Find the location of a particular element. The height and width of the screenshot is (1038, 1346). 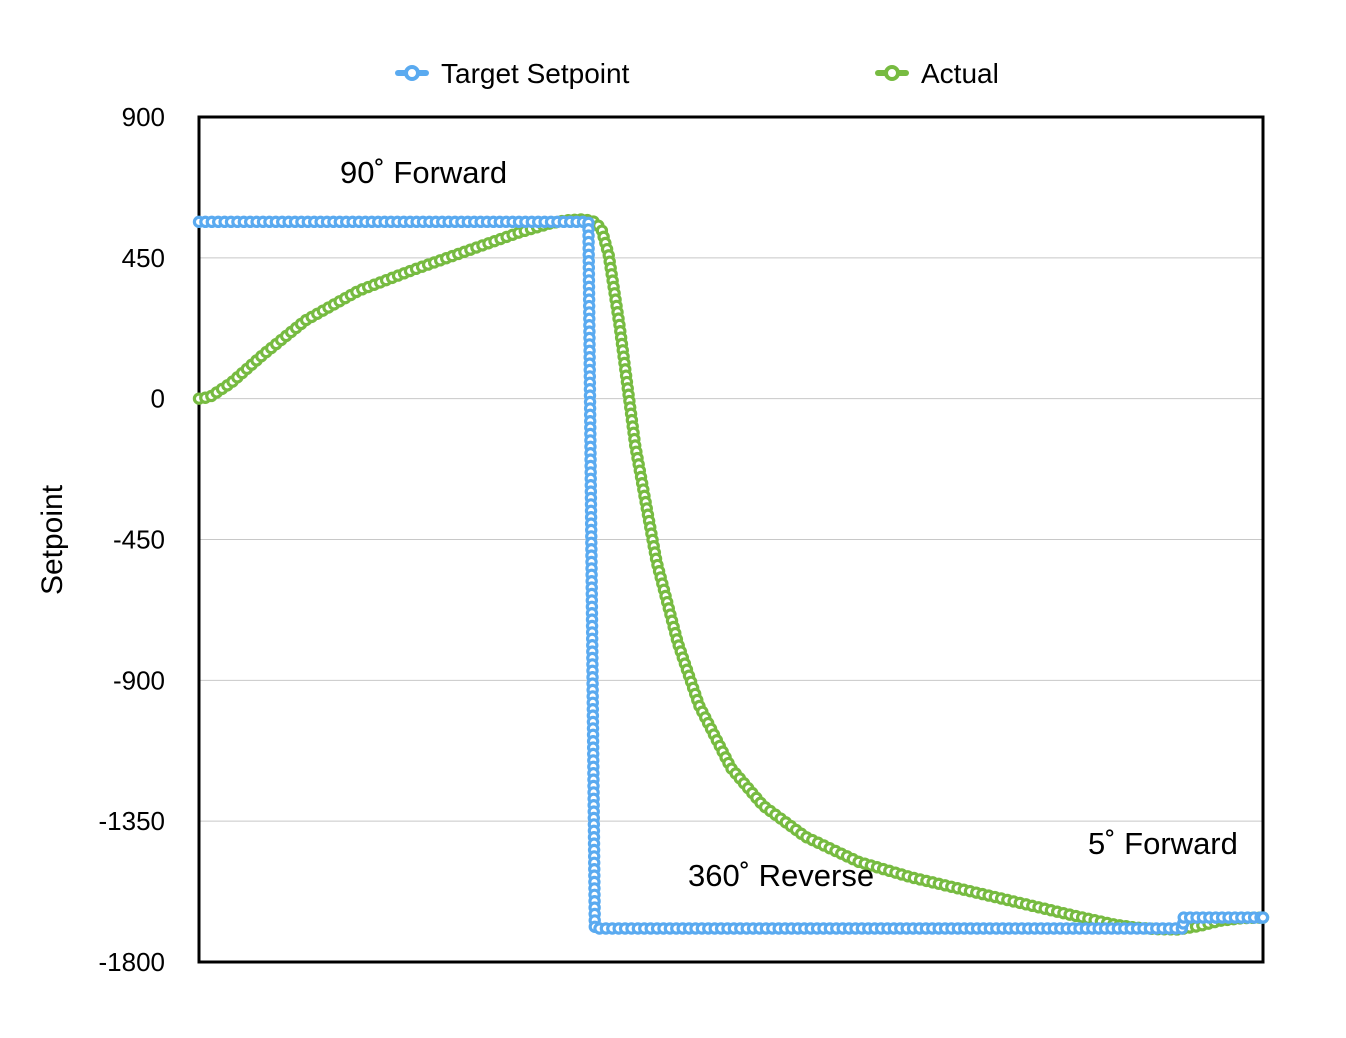

legend: Target Setpoint Actual is located at coordinates (697, 73).